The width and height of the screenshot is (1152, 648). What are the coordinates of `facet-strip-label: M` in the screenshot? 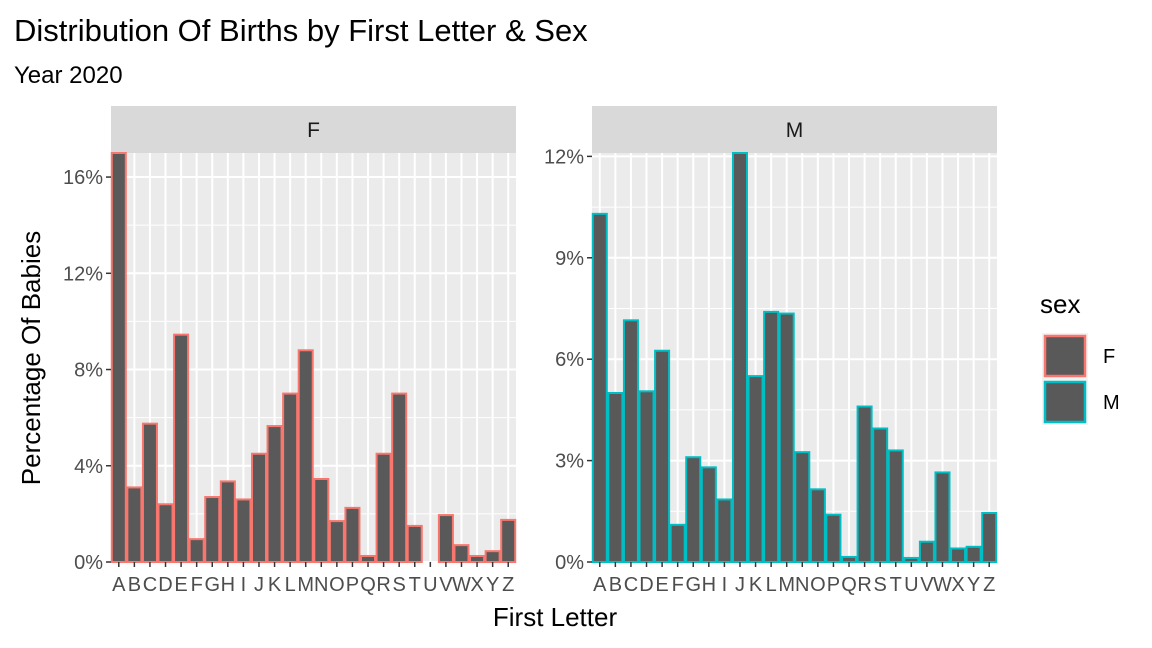 It's located at (795, 130).